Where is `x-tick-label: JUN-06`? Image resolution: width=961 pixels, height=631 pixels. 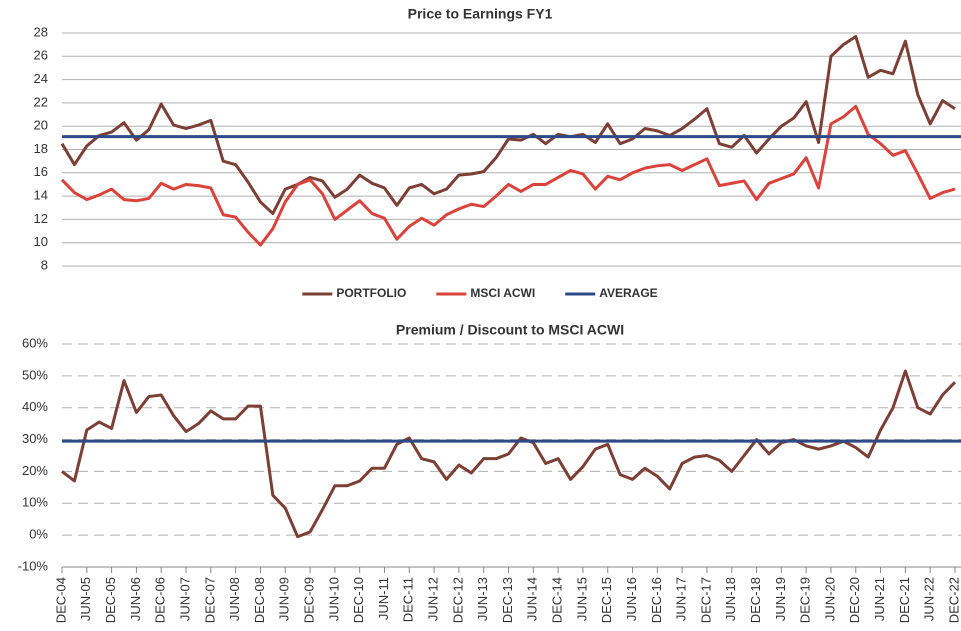 x-tick-label: JUN-06 is located at coordinates (135, 599).